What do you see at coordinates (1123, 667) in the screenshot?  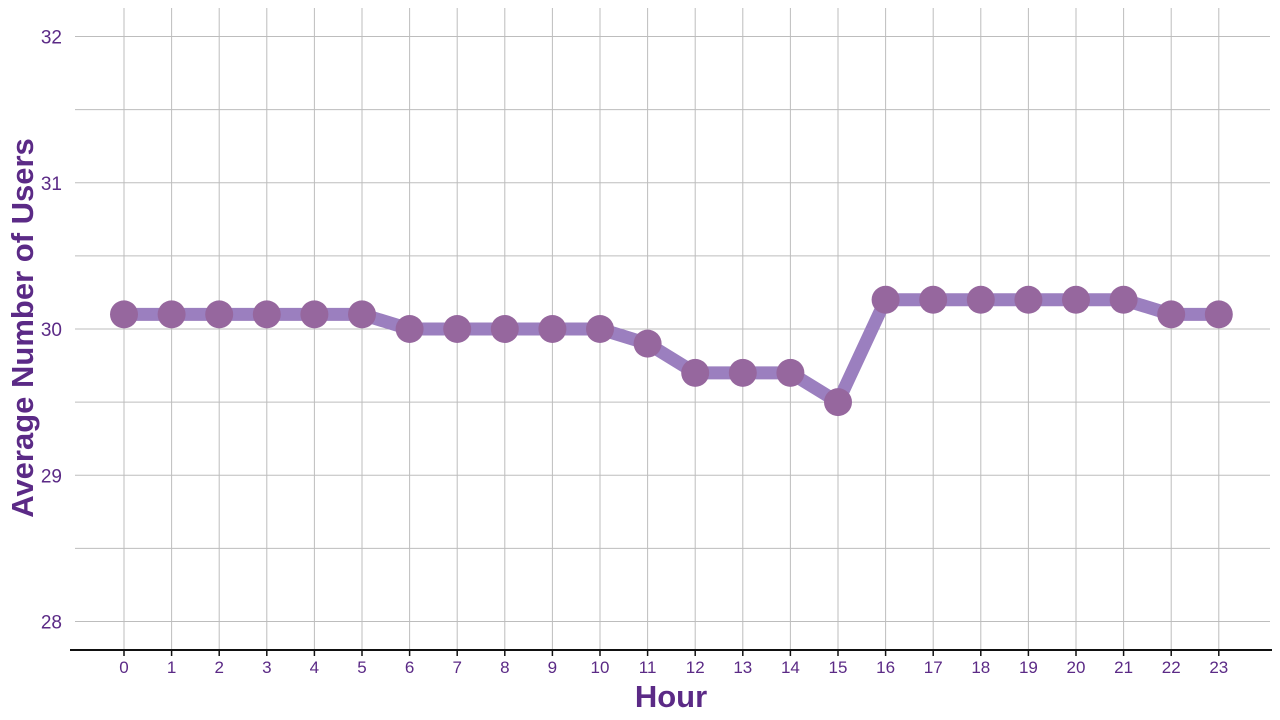 I see `x-tick-label: 21` at bounding box center [1123, 667].